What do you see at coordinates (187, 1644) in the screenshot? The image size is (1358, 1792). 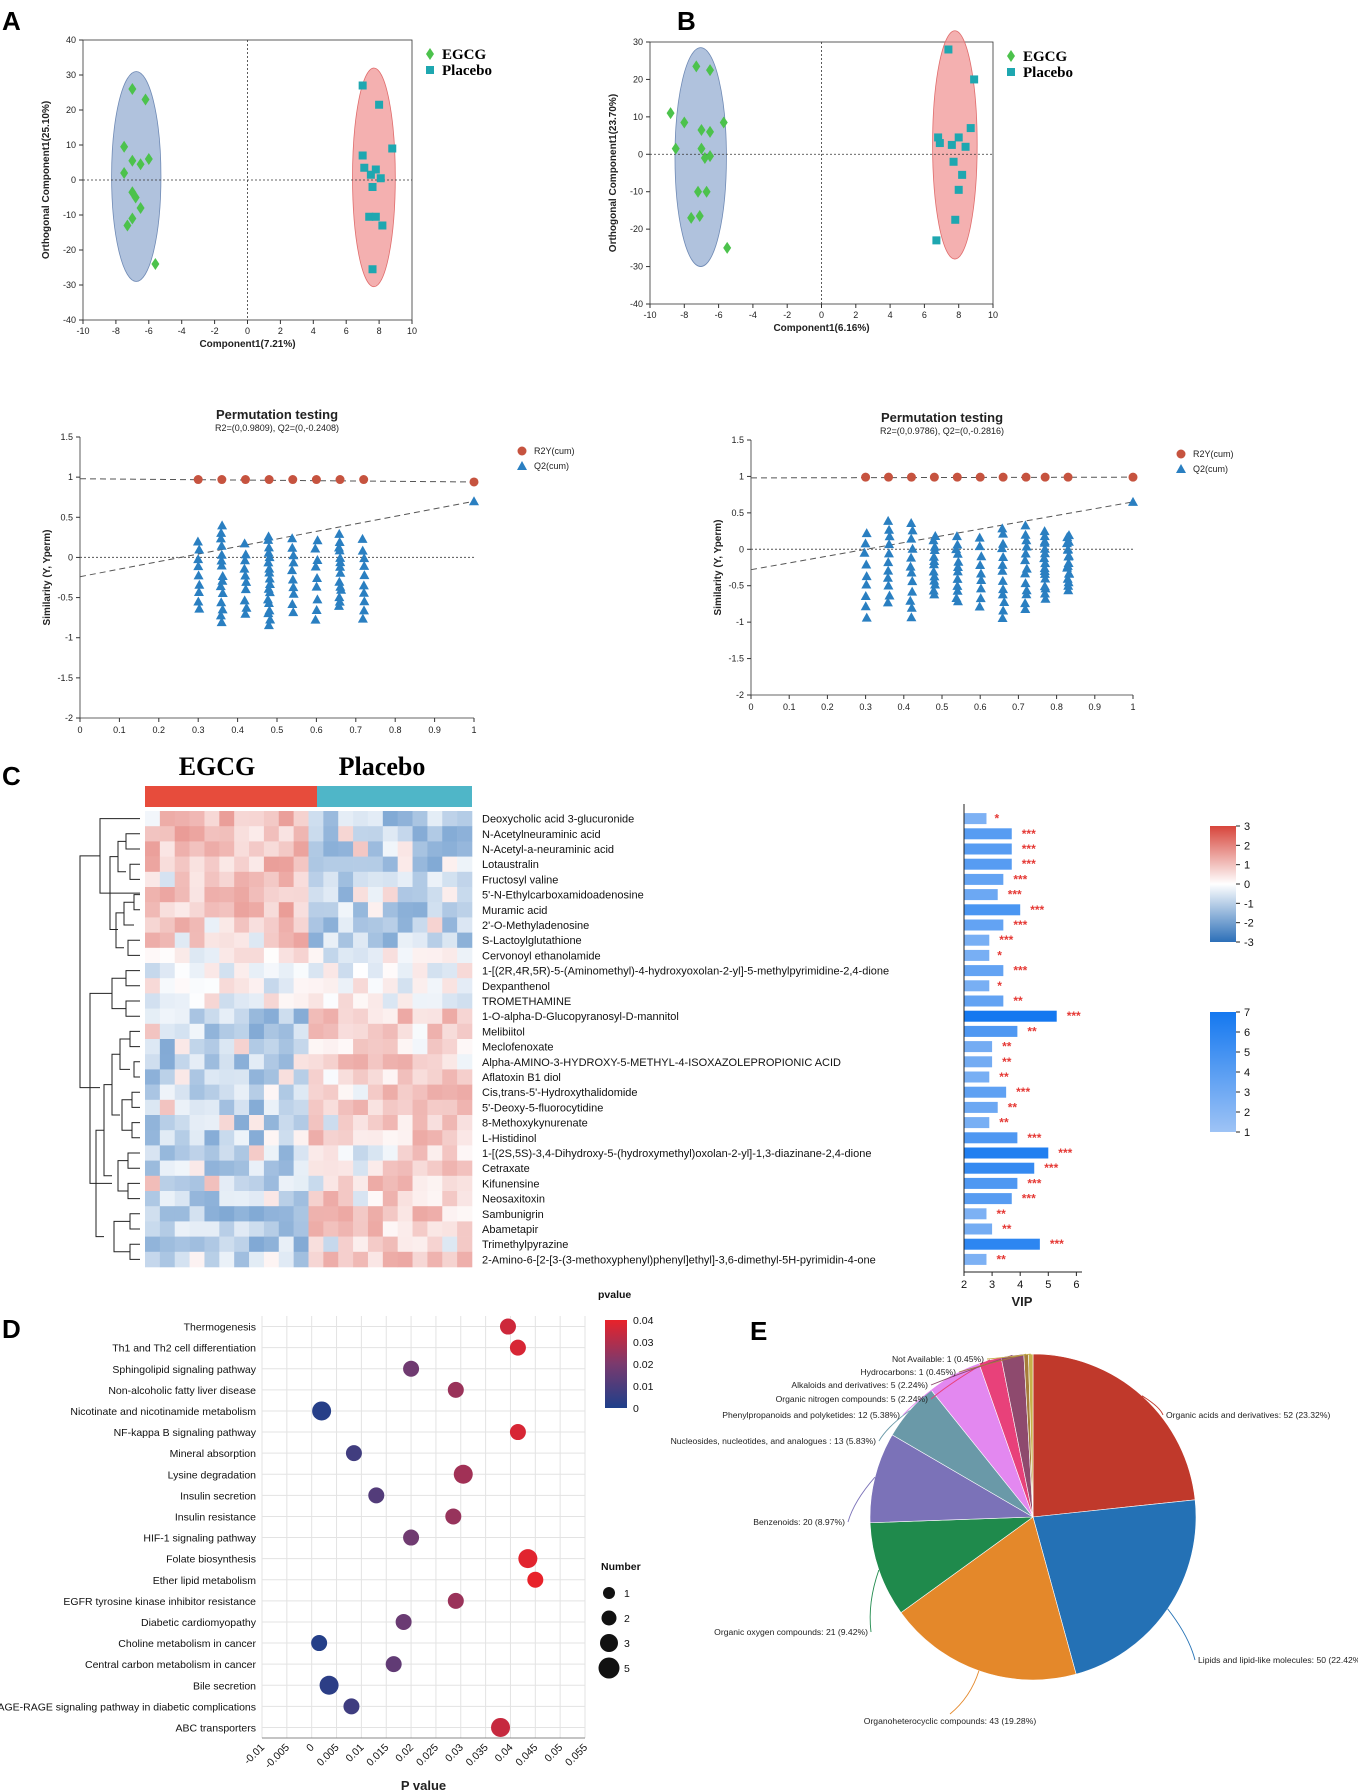 I see `pathway-label: Choline metabolism in cancer` at bounding box center [187, 1644].